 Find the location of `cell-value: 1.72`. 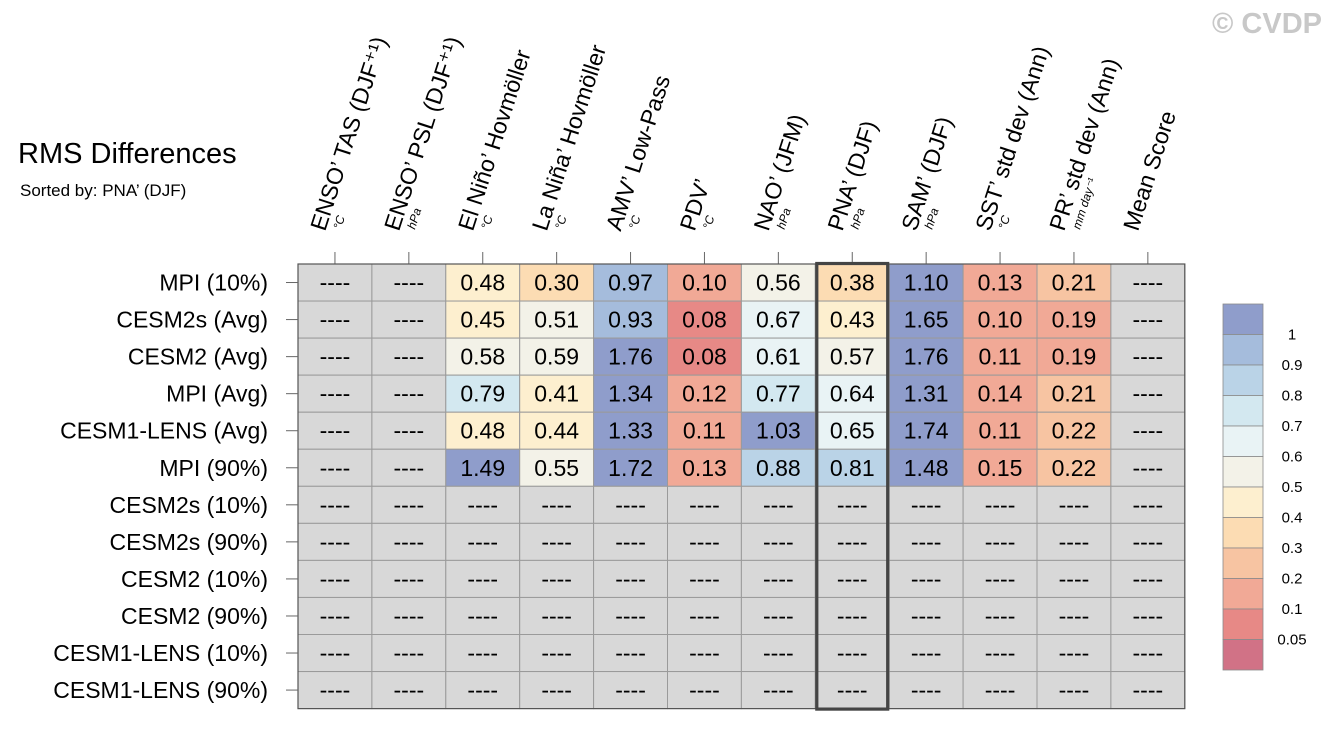

cell-value: 1.72 is located at coordinates (630, 468).